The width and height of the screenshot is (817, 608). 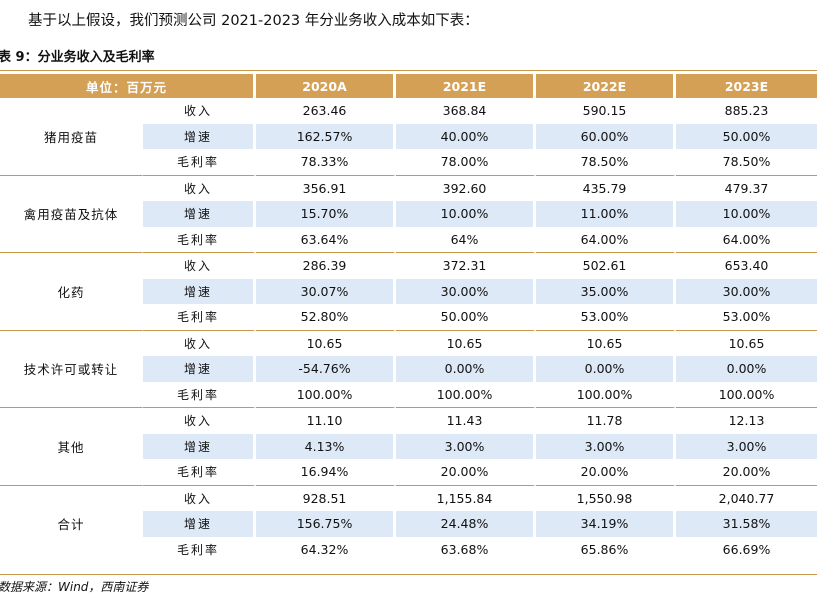 I want to click on value-cell: 34.19%, so click(x=606, y=524).